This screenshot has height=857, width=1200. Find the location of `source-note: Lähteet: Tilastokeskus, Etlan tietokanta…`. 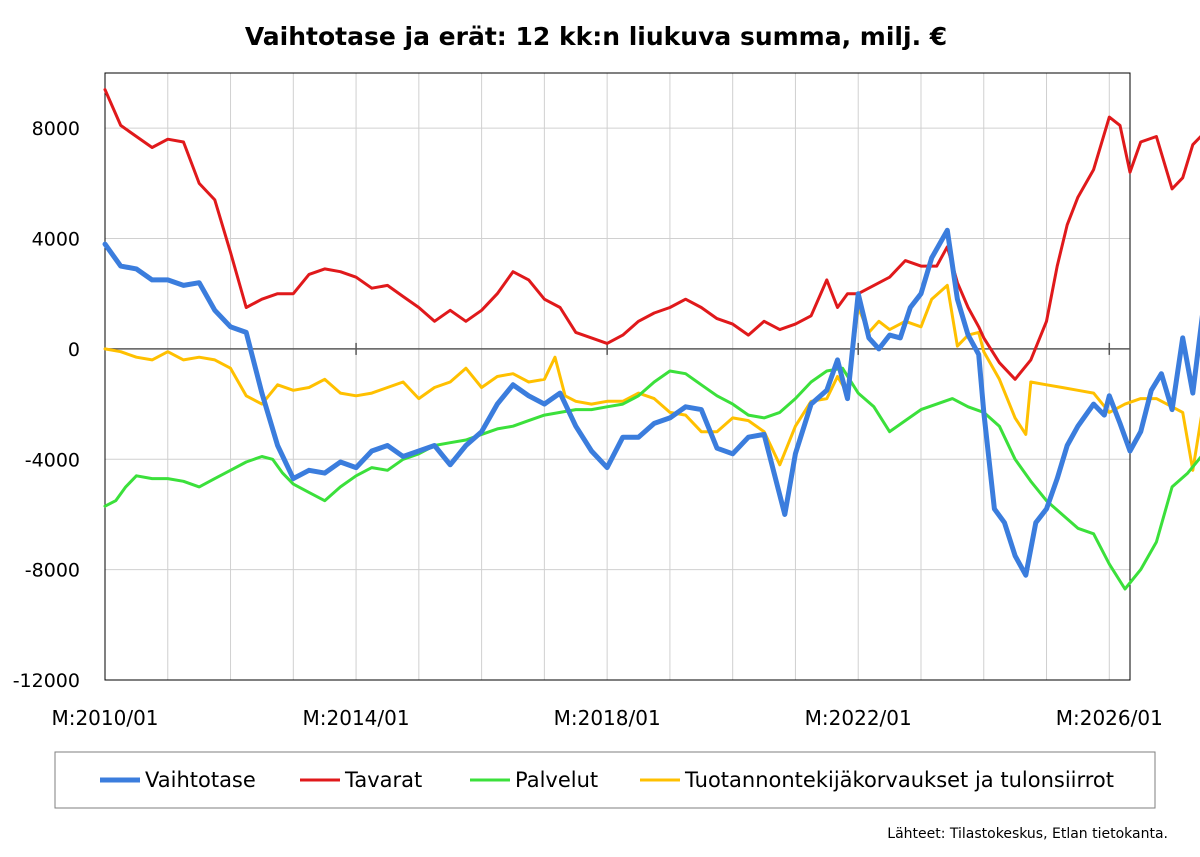

source-note: Lähteet: Tilastokeskus, Etlan tietokanta… is located at coordinates (1027, 834).